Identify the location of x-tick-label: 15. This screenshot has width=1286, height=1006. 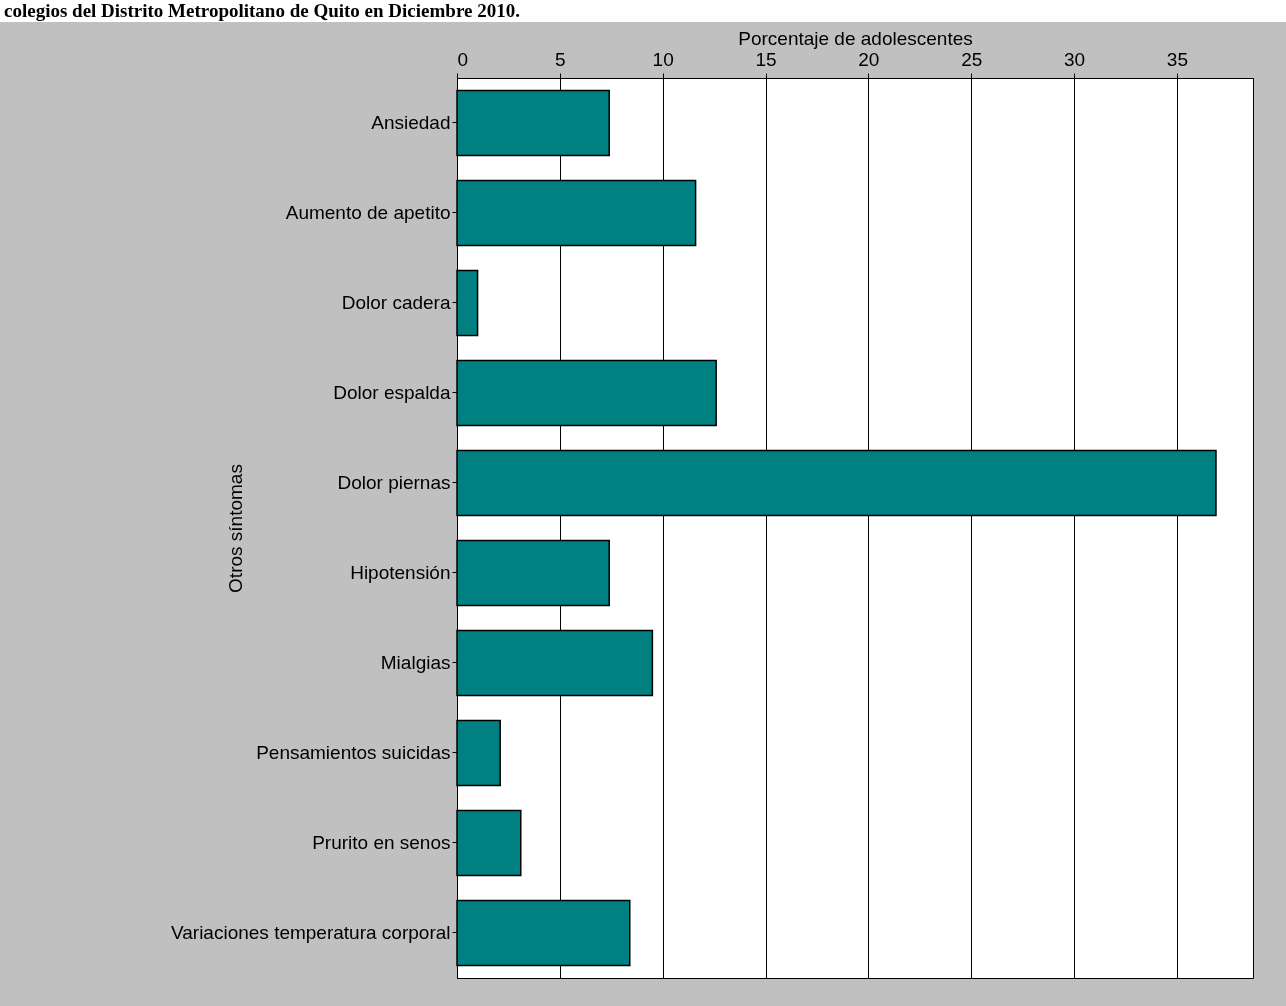
(766, 59).